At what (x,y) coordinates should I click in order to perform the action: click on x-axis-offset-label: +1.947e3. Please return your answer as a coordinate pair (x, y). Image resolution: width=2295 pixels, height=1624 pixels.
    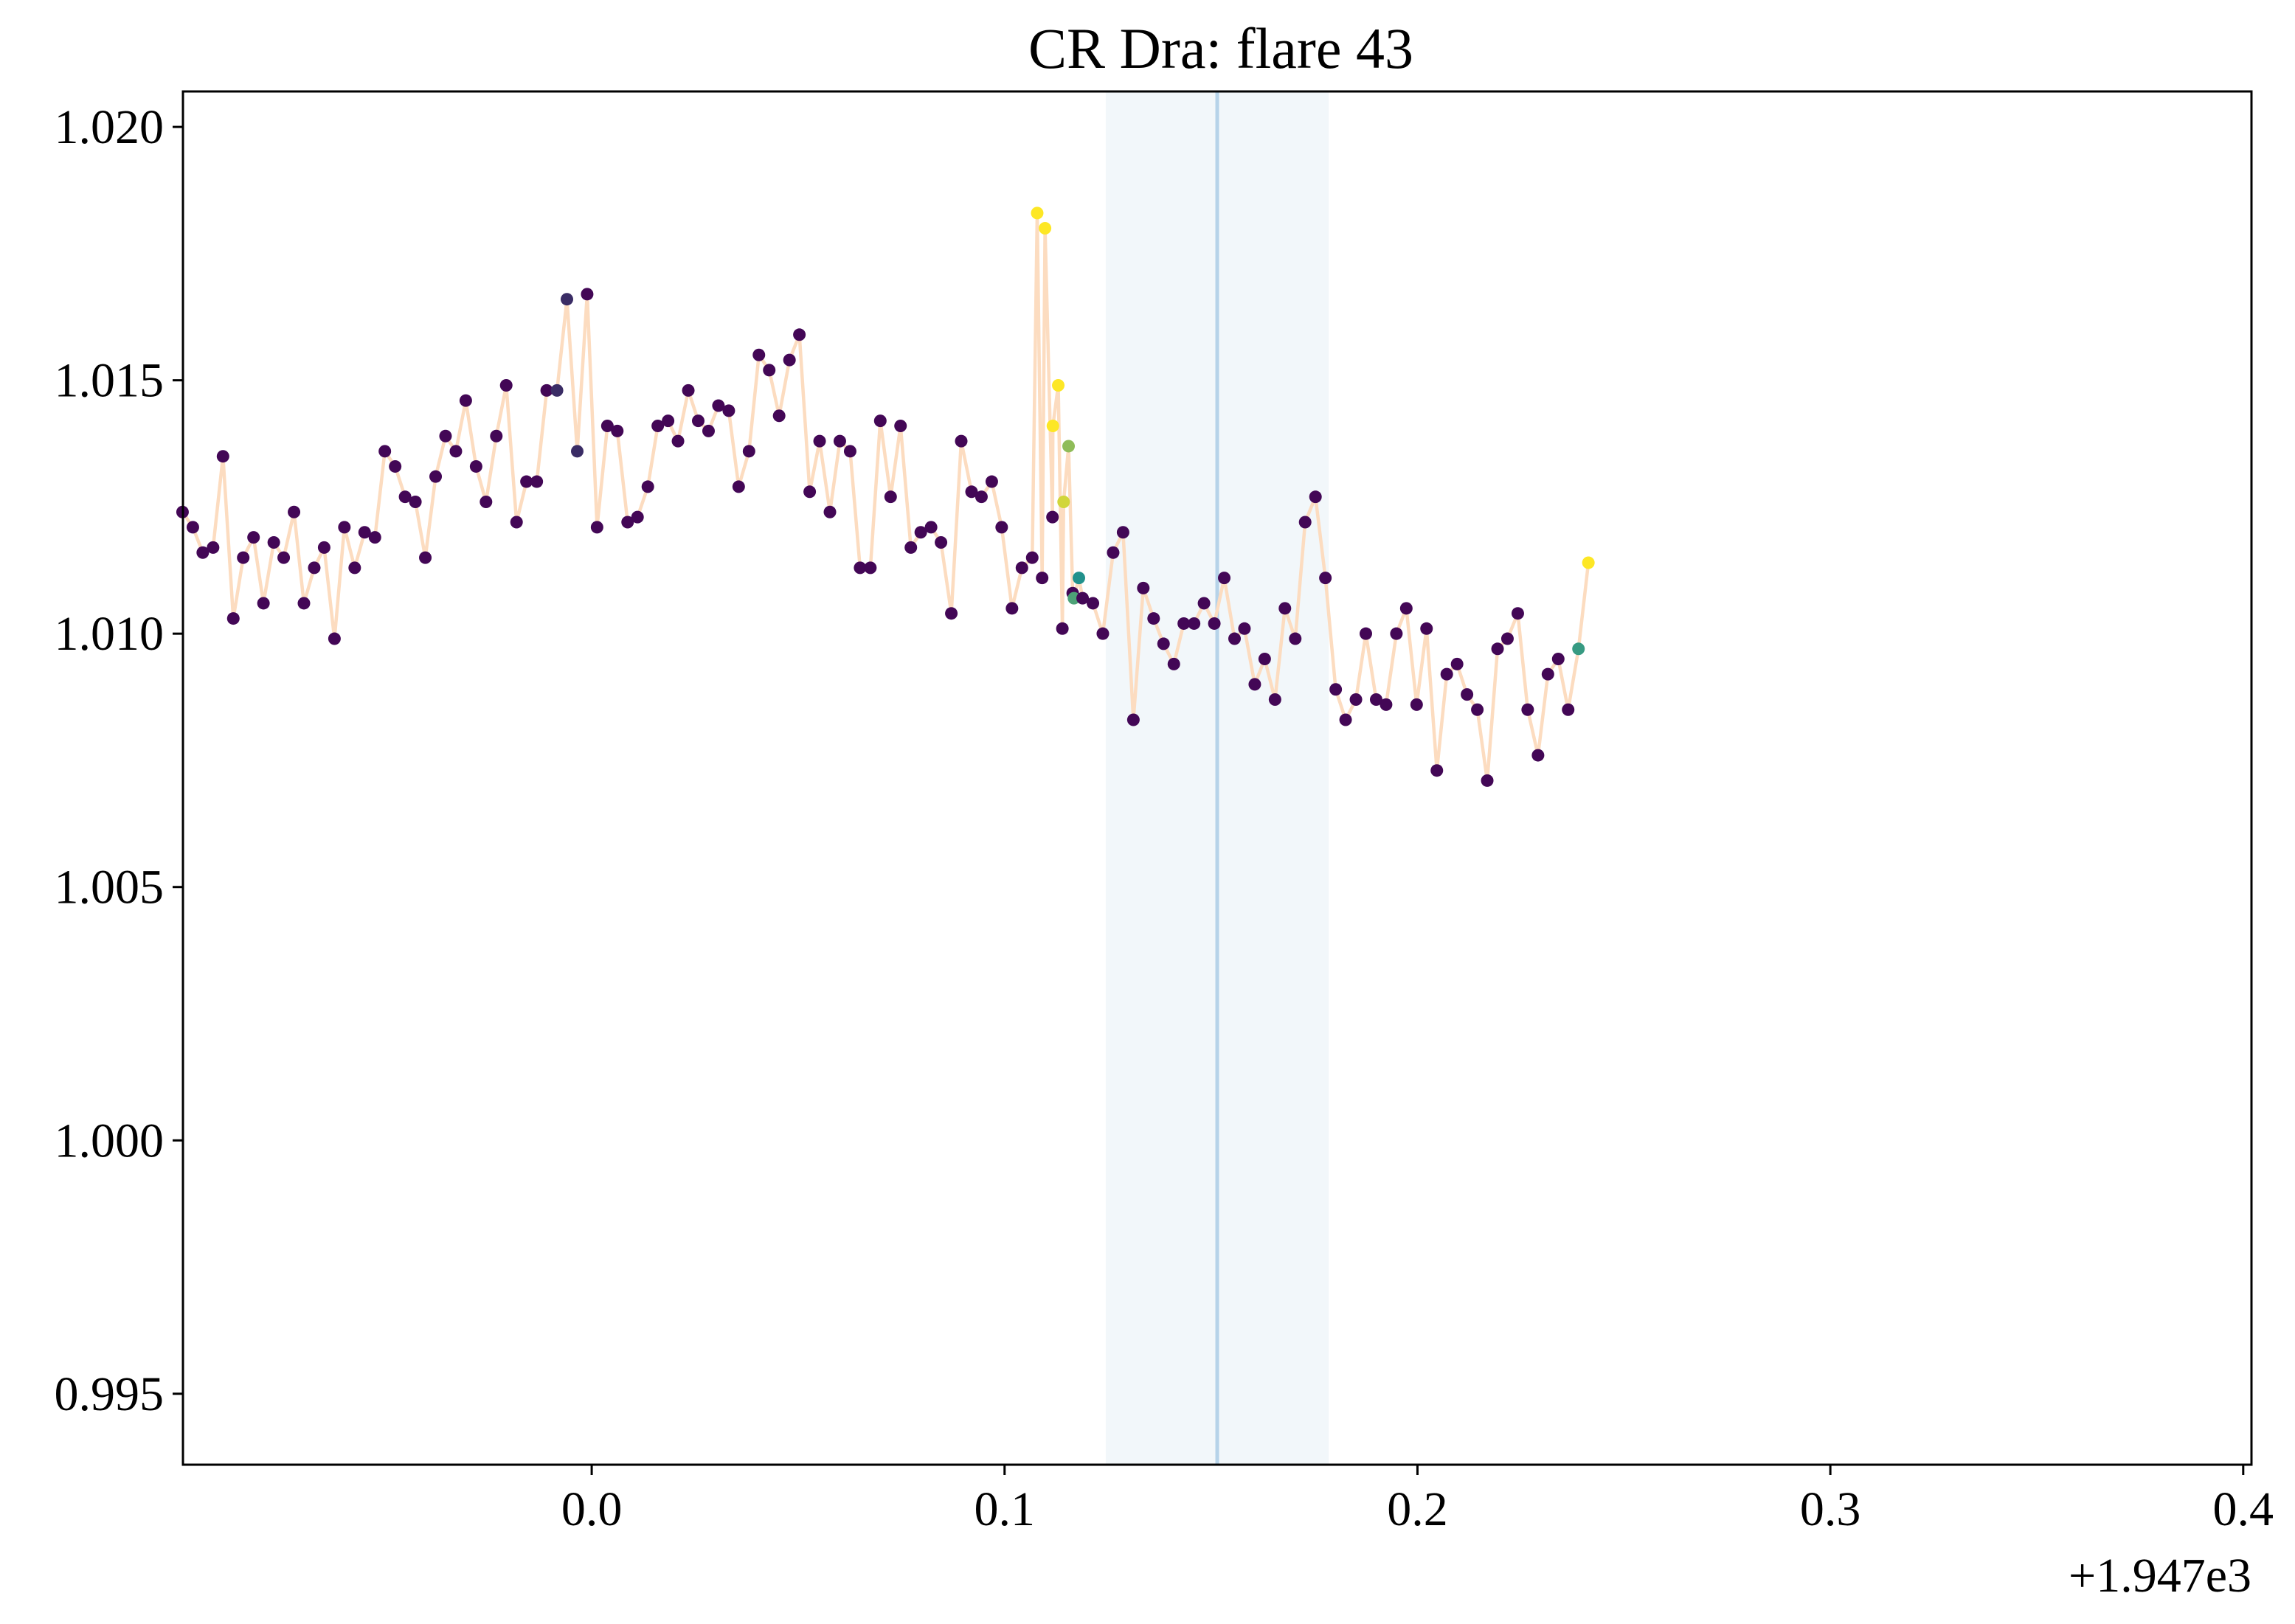
    Looking at the image, I should click on (2160, 1576).